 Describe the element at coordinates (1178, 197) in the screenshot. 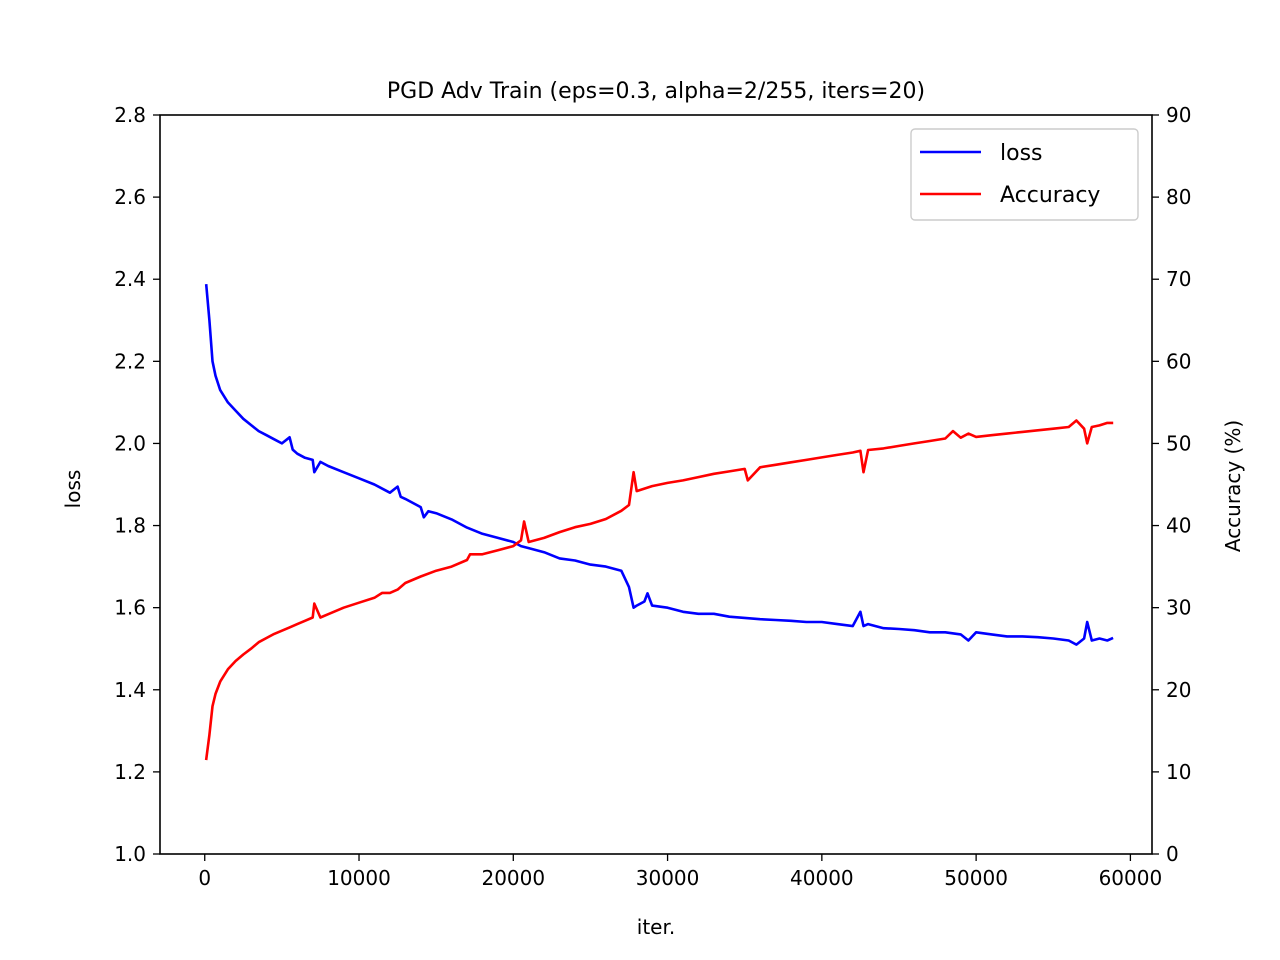

I see `right-tick-label: 80` at that location.